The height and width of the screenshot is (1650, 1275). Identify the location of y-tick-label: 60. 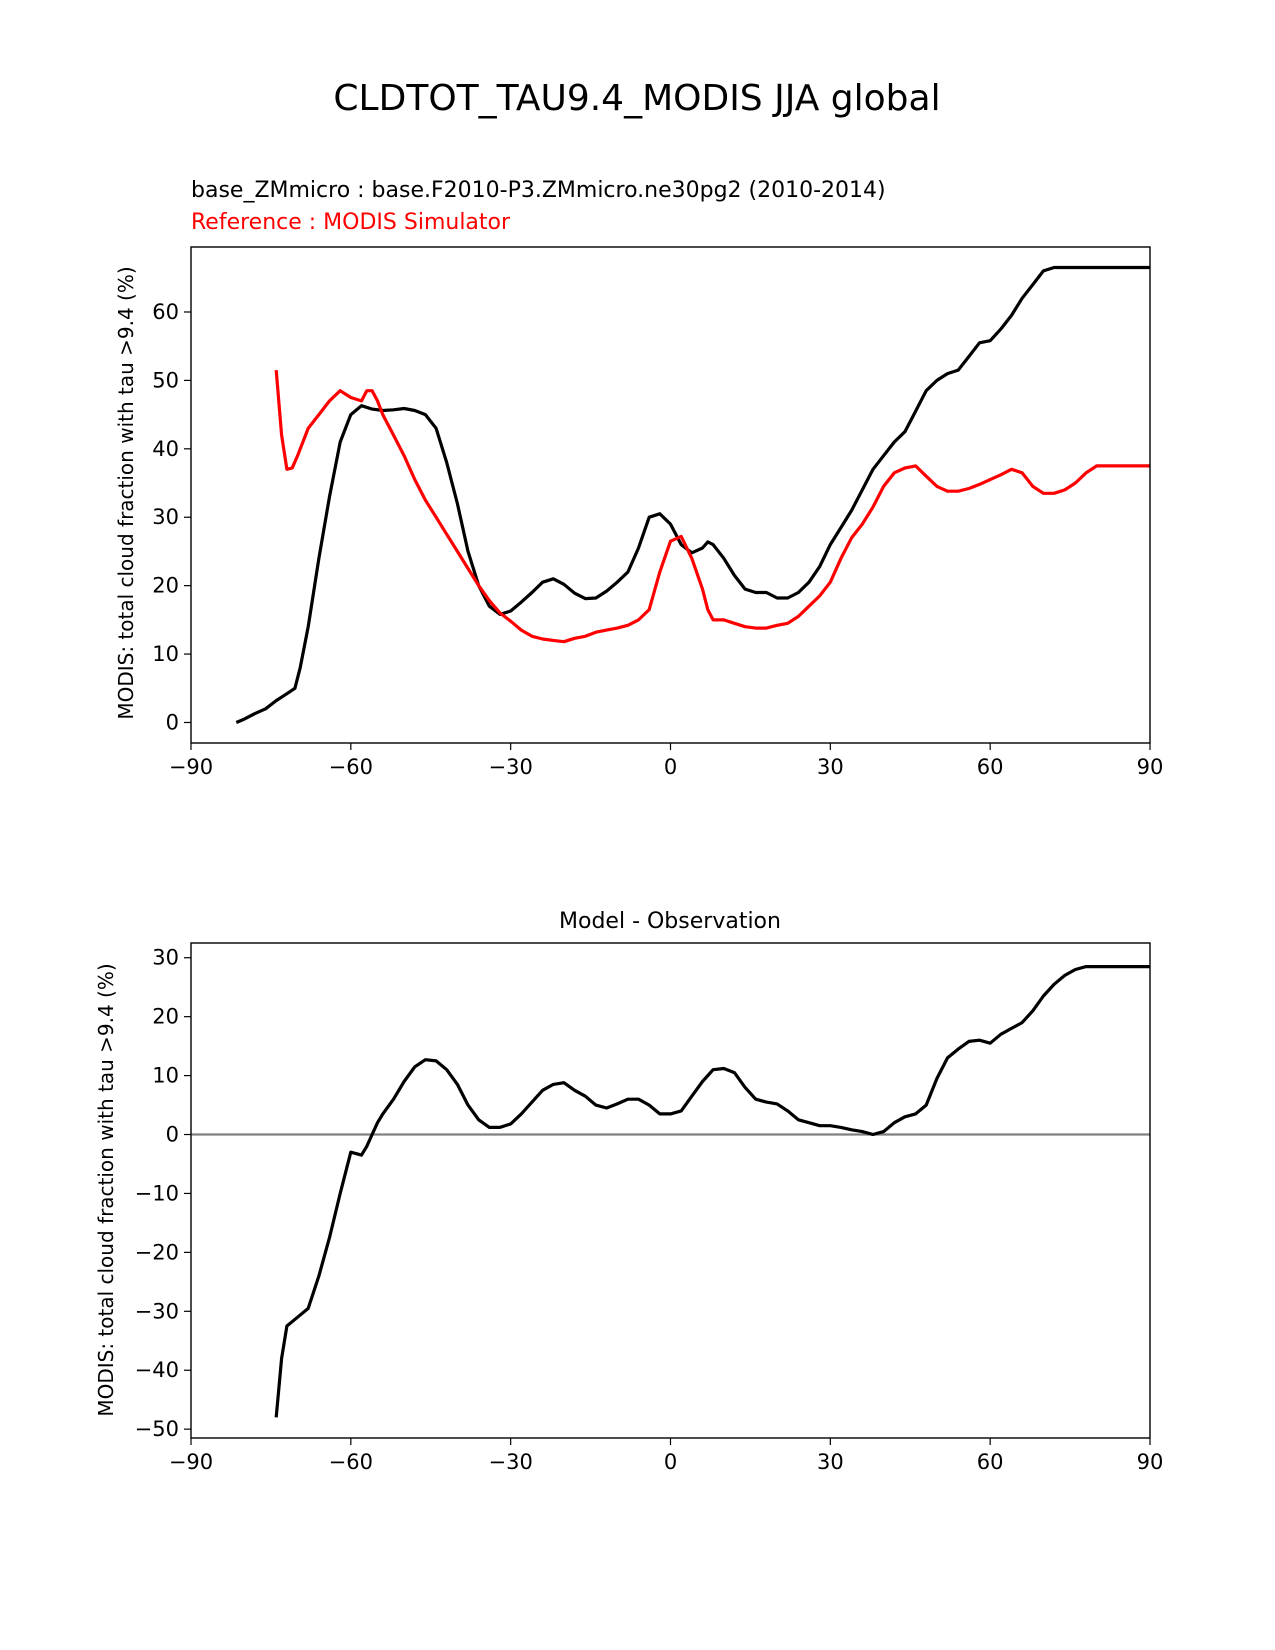
(165, 312).